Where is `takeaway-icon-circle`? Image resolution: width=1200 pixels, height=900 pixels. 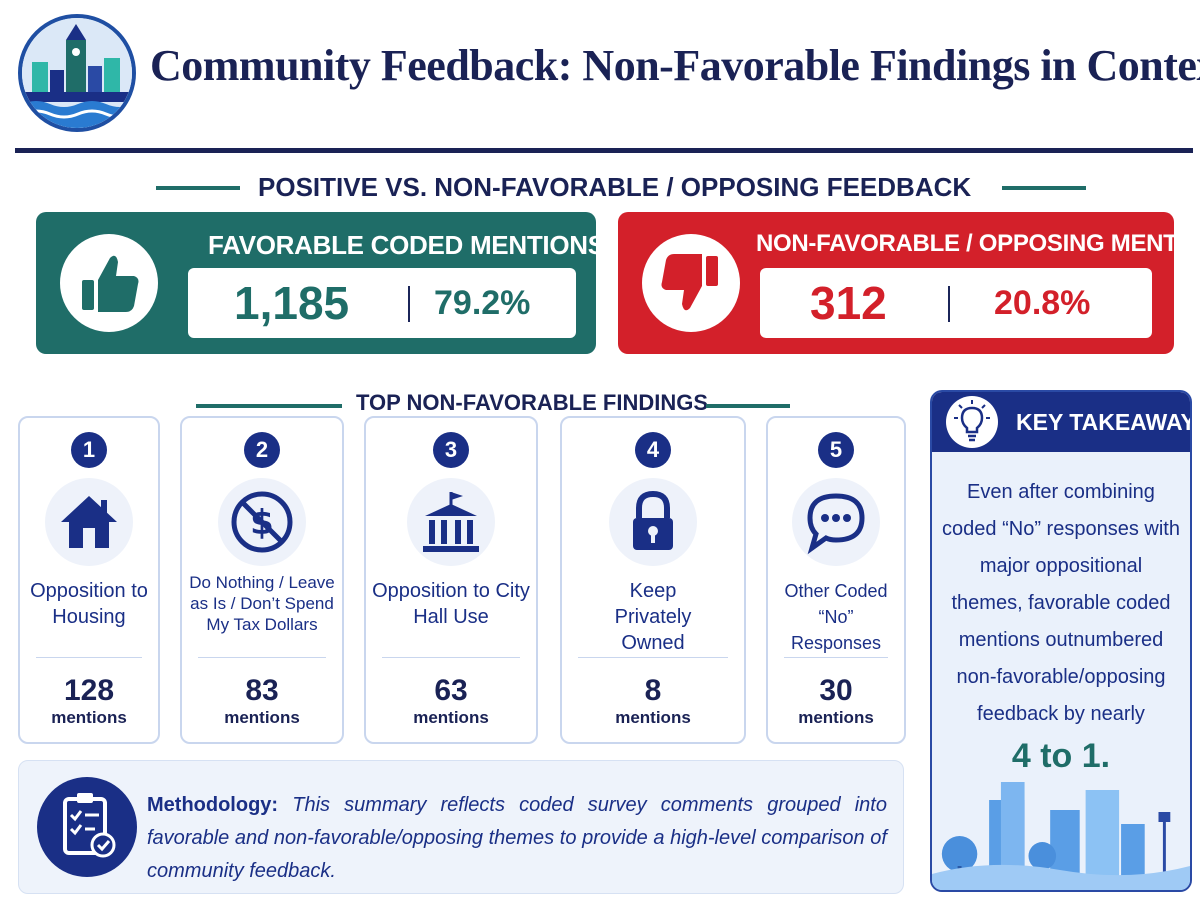
takeaway-icon-circle is located at coordinates (972, 422).